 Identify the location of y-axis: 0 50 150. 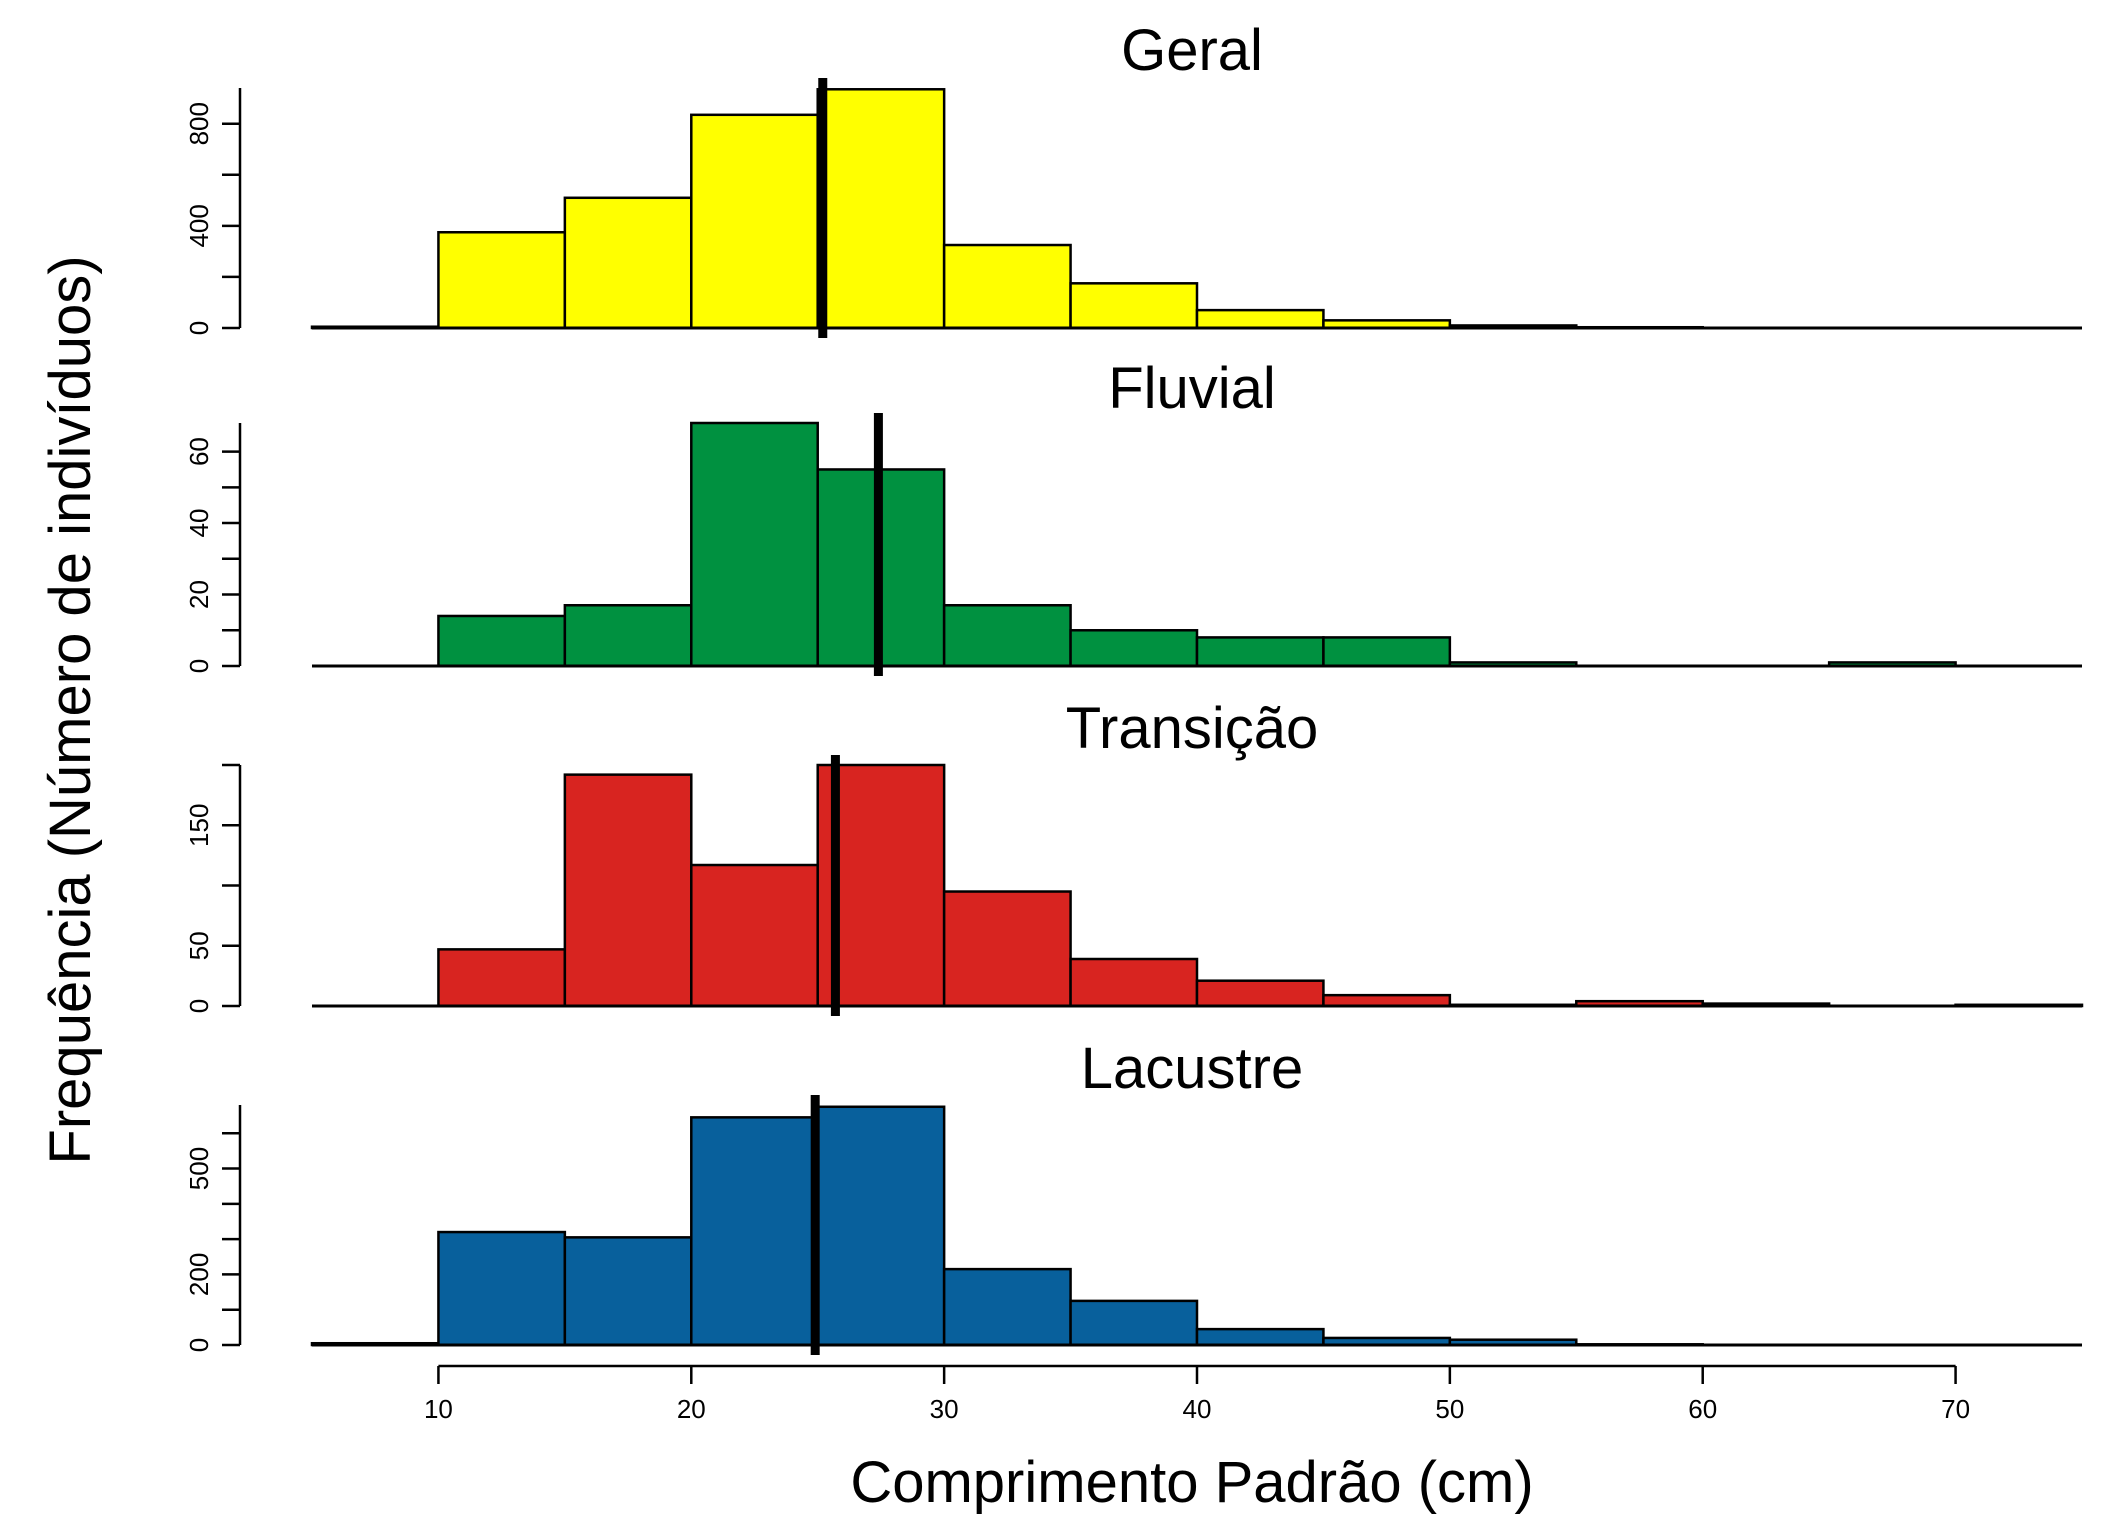
(213, 888).